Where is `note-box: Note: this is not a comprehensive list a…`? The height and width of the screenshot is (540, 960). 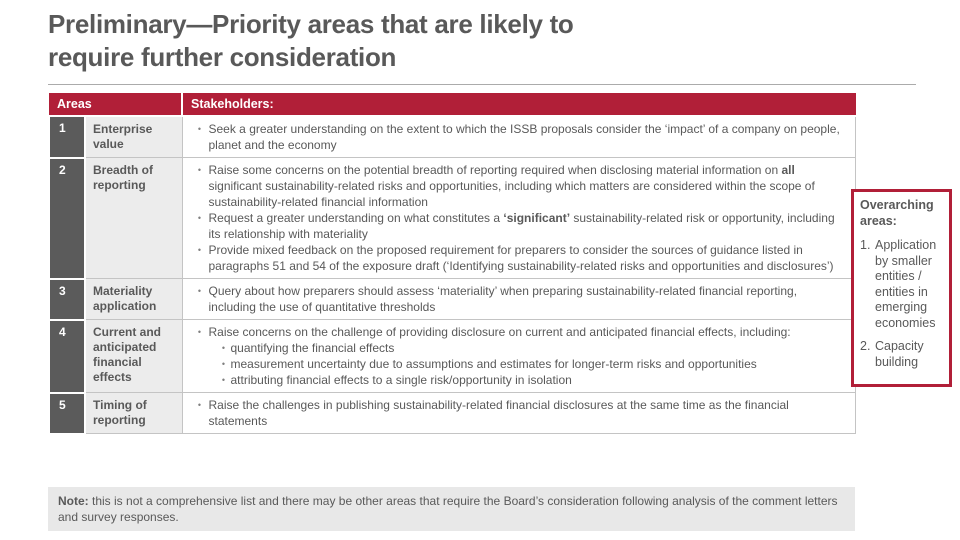
note-box: Note: this is not a comprehensive list a… is located at coordinates (451, 509).